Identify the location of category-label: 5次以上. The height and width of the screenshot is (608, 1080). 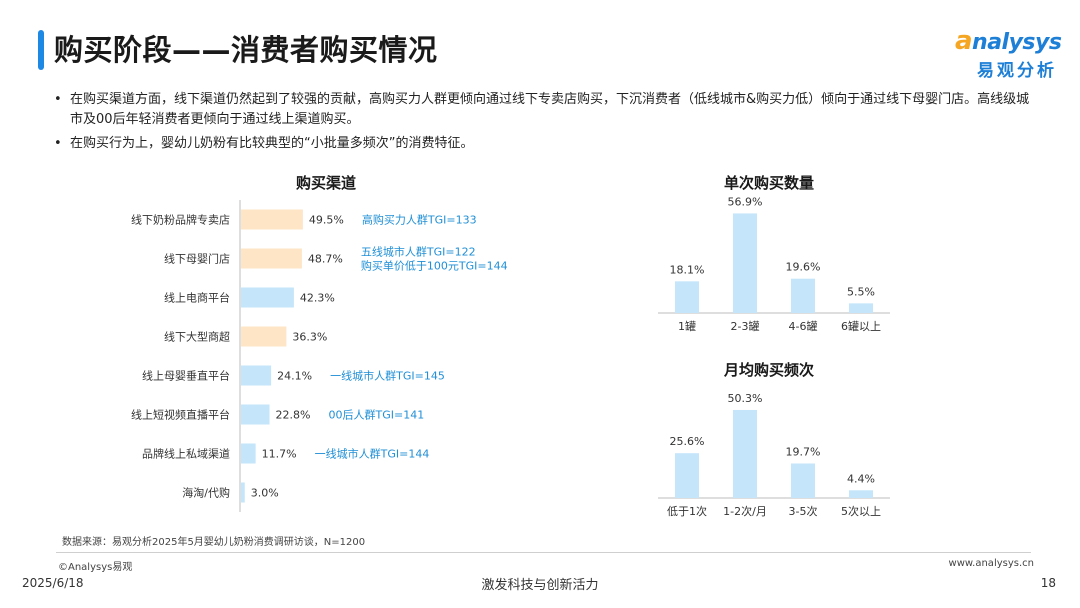
(861, 511).